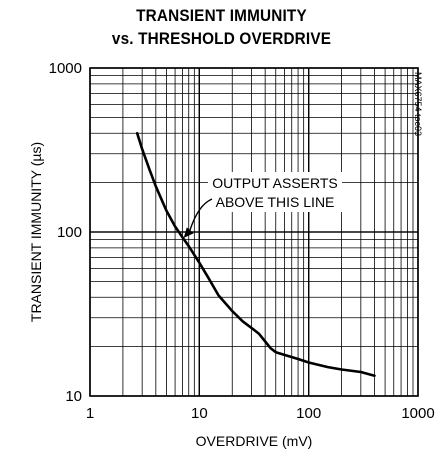 The height and width of the screenshot is (459, 443). Describe the element at coordinates (275, 183) in the screenshot. I see `annotation-line-1: OUTPUT ASSERTS` at that location.